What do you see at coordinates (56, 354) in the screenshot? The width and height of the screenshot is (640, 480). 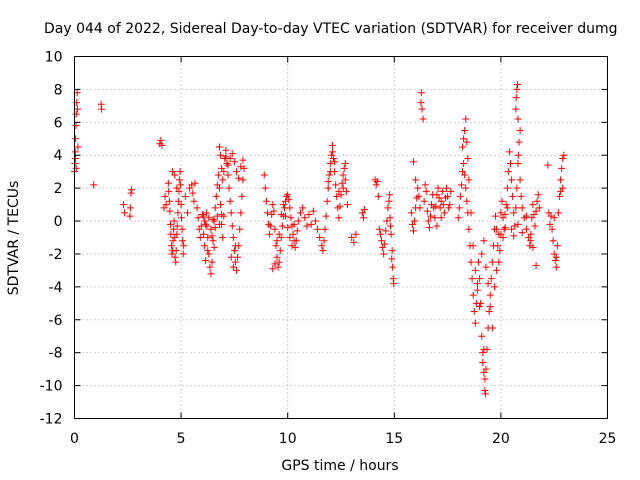 I see `y-tick-label: -8` at bounding box center [56, 354].